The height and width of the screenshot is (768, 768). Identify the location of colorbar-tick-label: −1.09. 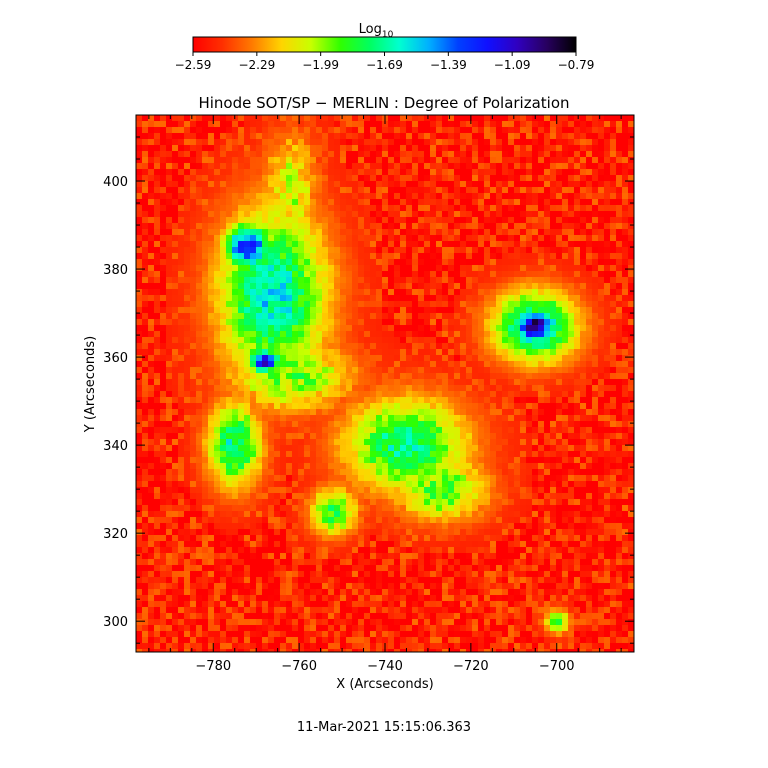
(512, 65).